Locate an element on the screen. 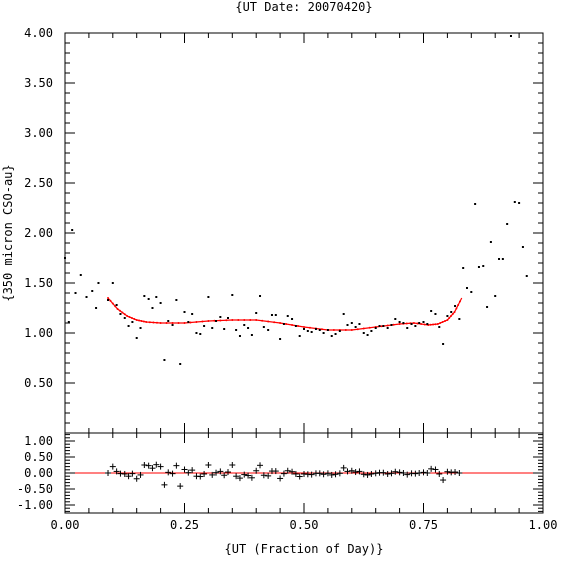  x-tick-label: 1.00 is located at coordinates (543, 525).